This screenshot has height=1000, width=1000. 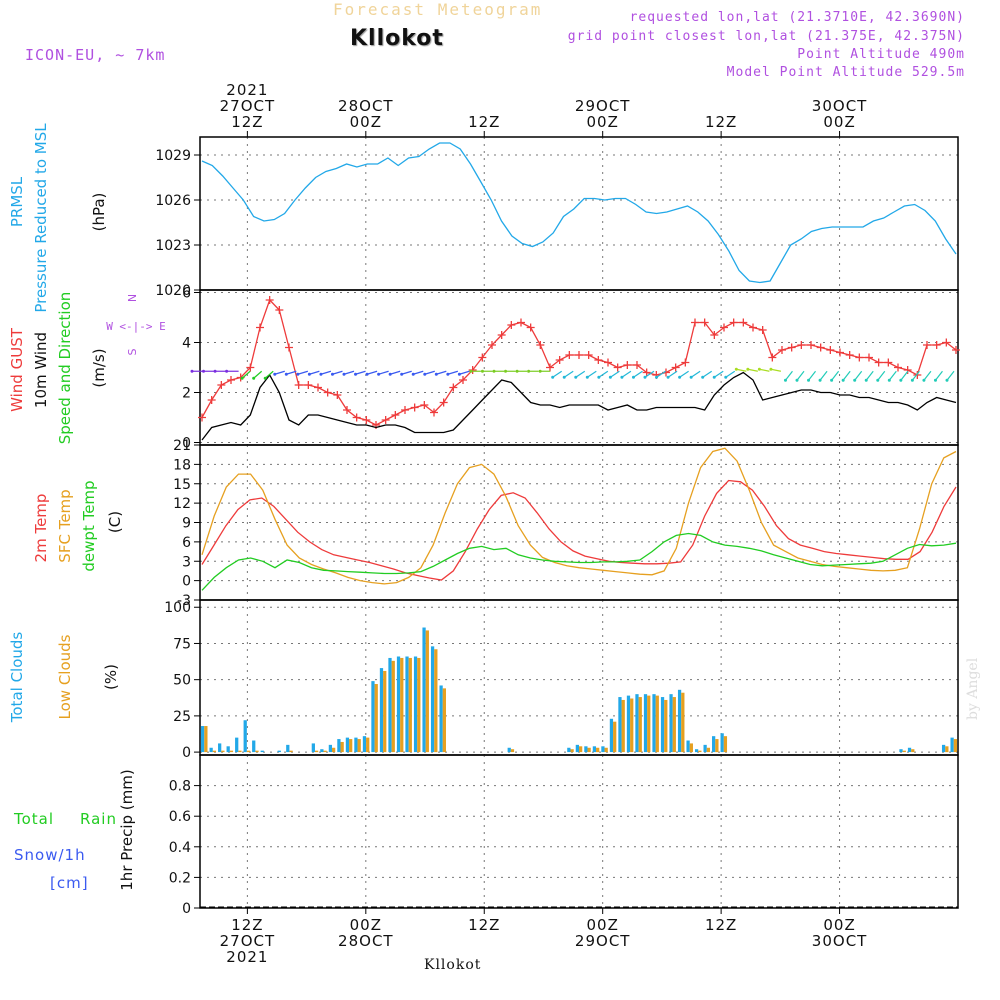 I want to click on xtick-label-bottom: 30OCT, so click(x=840, y=941).